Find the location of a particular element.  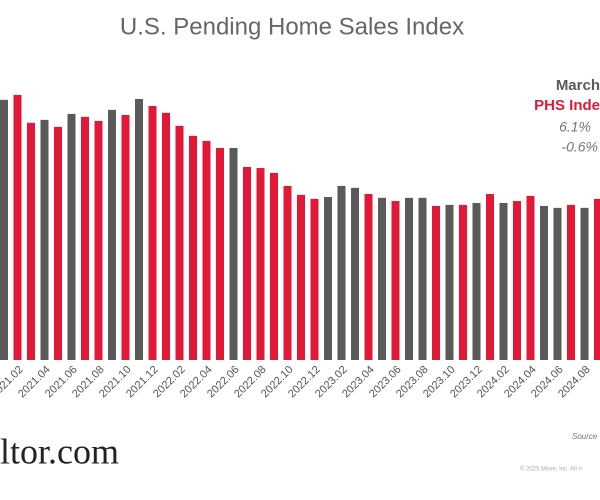

note: 6.1% is located at coordinates (575, 127).